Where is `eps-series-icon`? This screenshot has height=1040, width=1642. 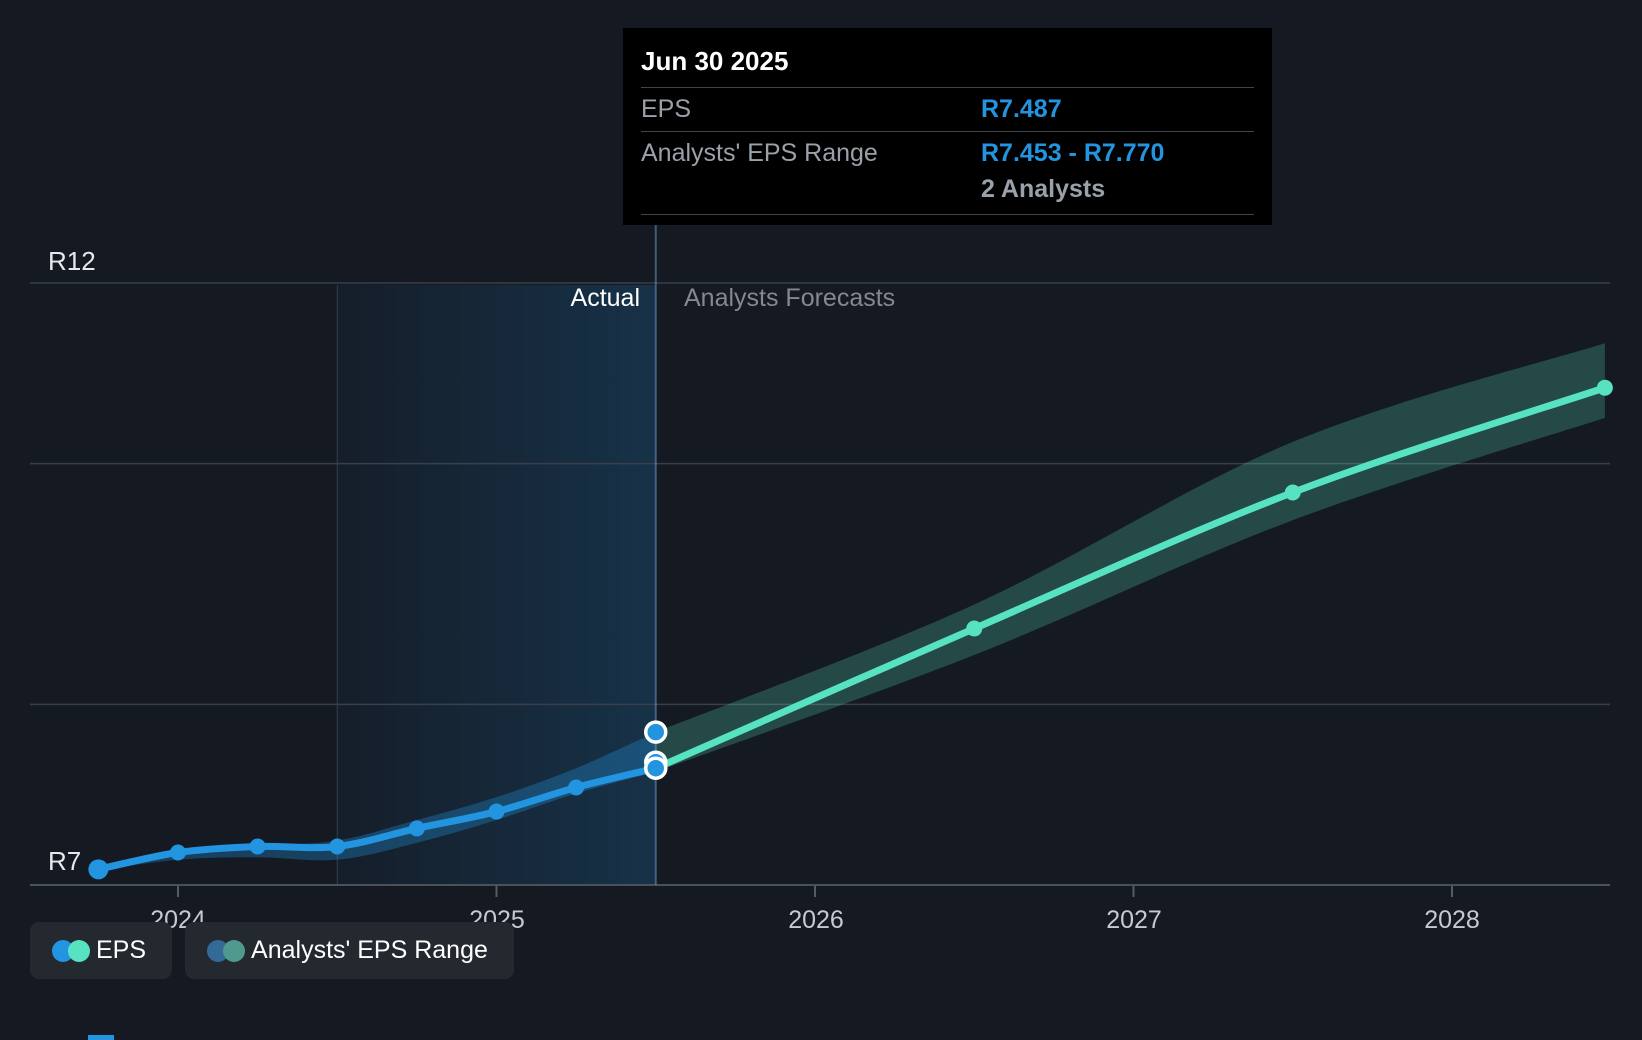 eps-series-icon is located at coordinates (74, 951).